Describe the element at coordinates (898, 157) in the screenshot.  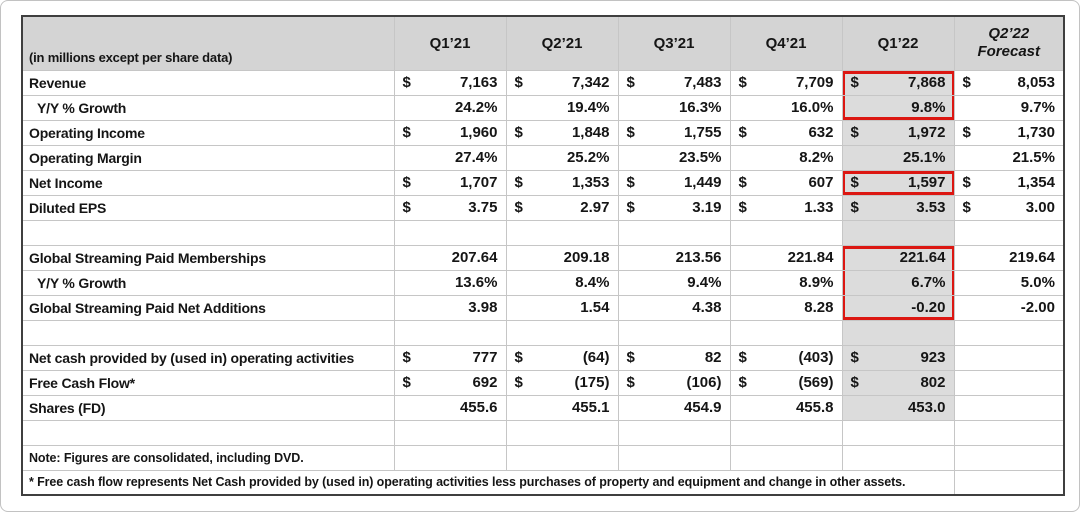
I see `cell: 25.1%` at that location.